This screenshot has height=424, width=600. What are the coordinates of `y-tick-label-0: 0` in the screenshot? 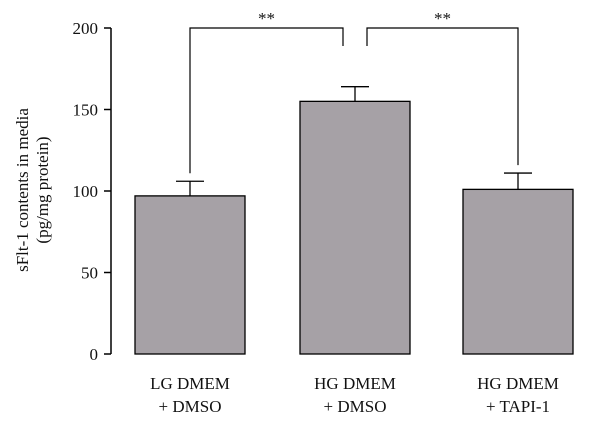 It's located at (94, 354).